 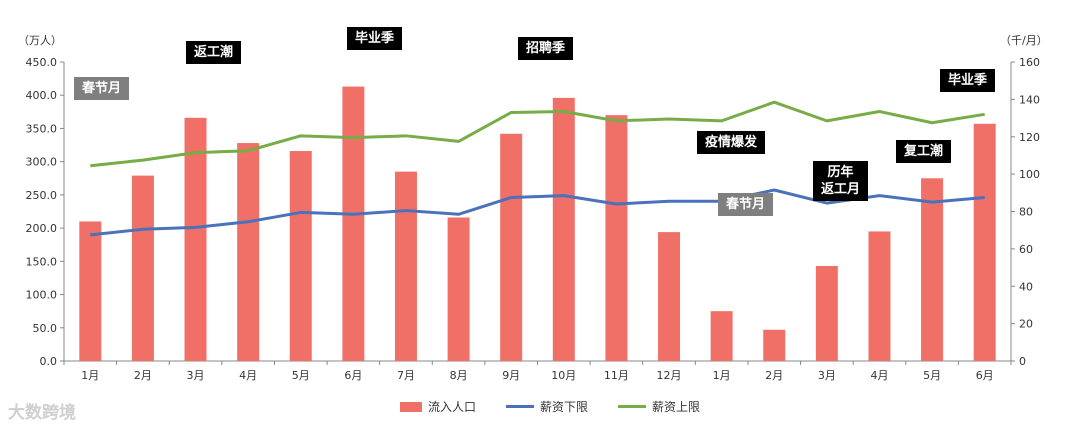 I want to click on x-tick-label: 9月, so click(x=511, y=375).